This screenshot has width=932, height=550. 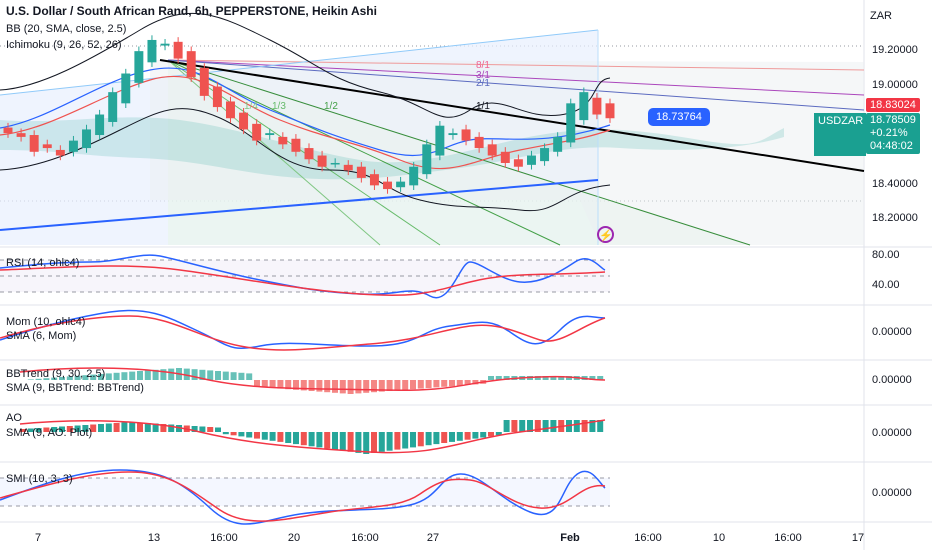 What do you see at coordinates (881, 16) in the screenshot?
I see `currency-label: ZAR` at bounding box center [881, 16].